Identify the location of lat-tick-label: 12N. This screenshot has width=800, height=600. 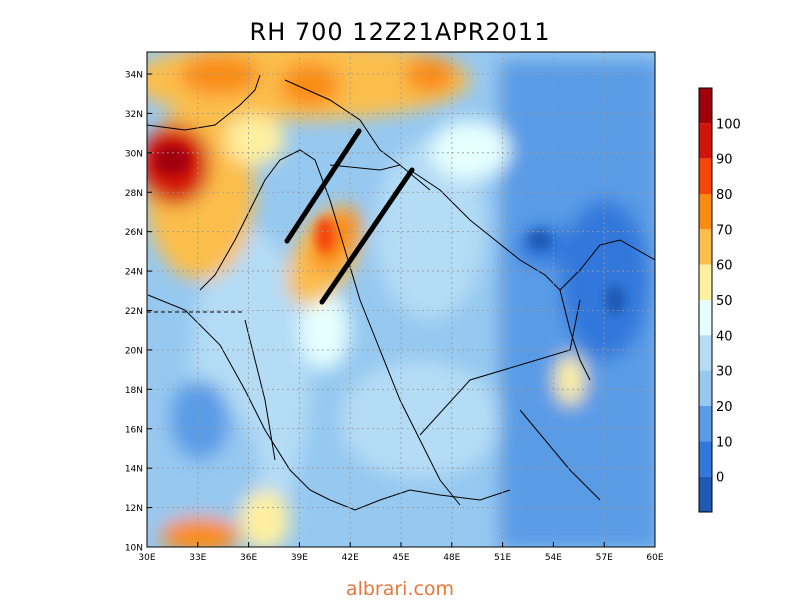
(134, 509).